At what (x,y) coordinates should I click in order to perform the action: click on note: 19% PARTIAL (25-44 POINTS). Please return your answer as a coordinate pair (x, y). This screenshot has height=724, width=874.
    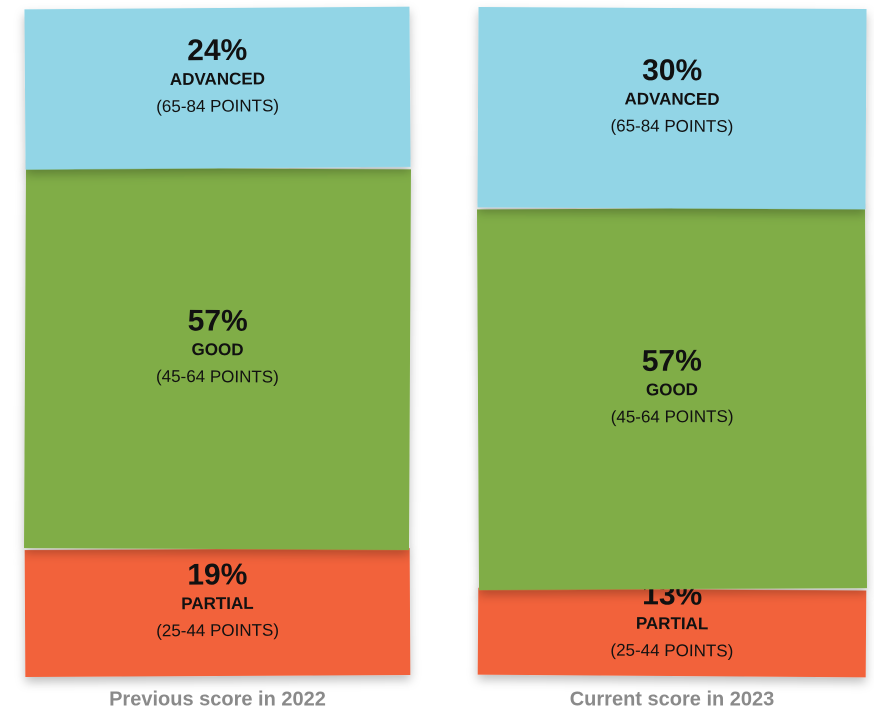
    Looking at the image, I should click on (217, 613).